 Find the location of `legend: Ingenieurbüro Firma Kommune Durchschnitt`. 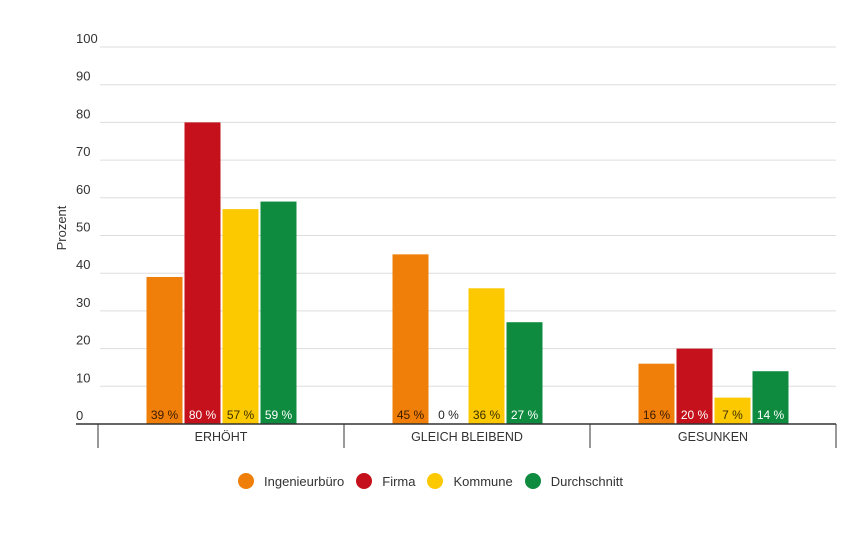

legend: Ingenieurbüro Firma Kommune Durchschnitt is located at coordinates (430, 481).